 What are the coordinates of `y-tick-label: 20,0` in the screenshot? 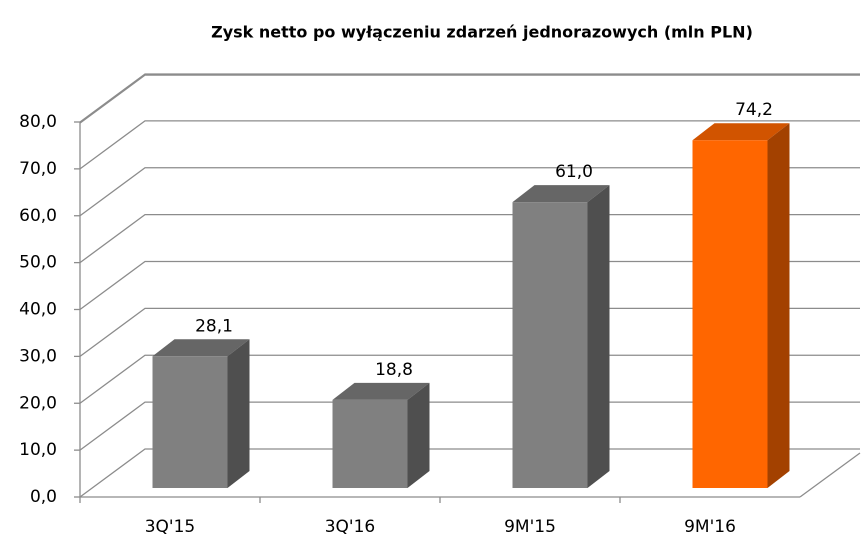 It's located at (38, 403).